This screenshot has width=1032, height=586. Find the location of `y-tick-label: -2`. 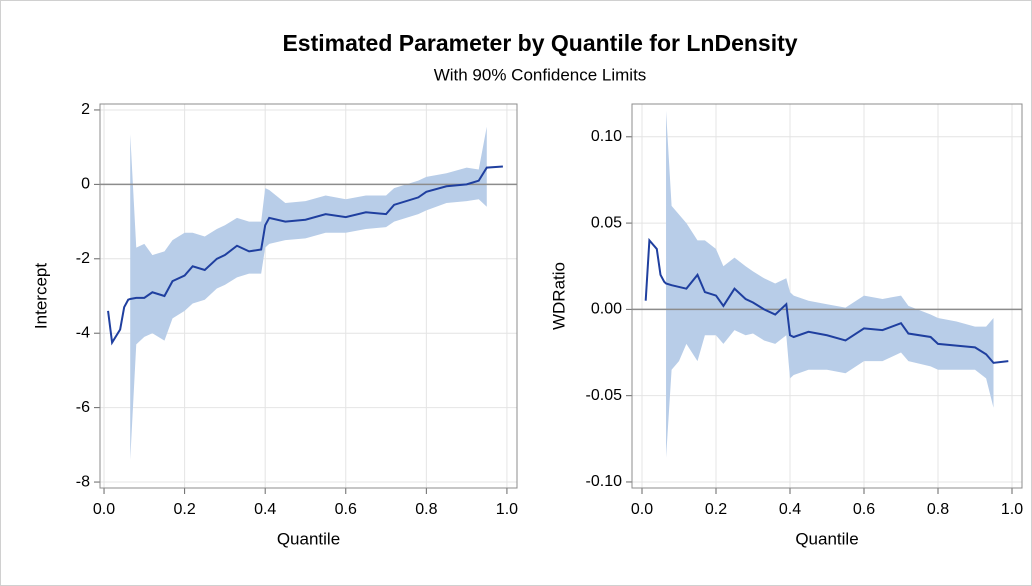

y-tick-label: -2 is located at coordinates (83, 258).